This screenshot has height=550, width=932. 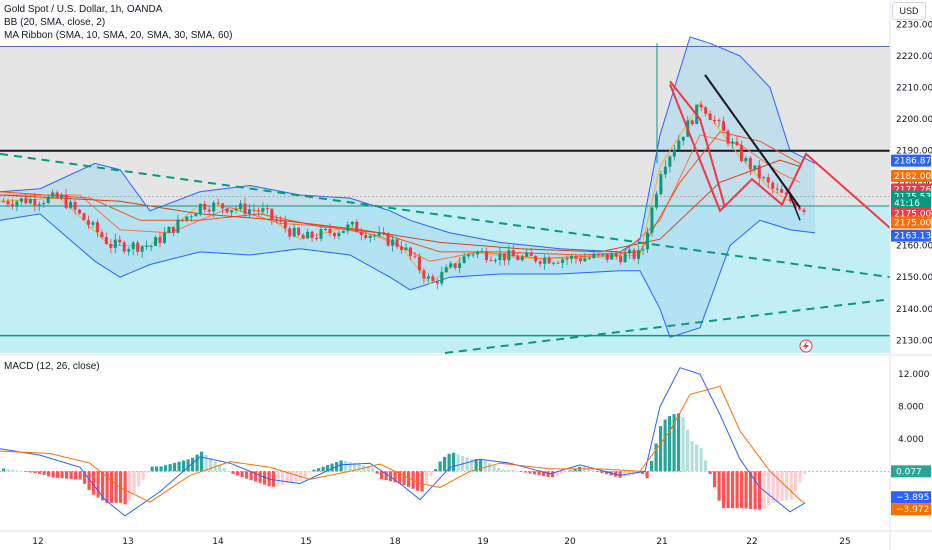 I want to click on flash-icon-bolt, so click(x=806, y=346).